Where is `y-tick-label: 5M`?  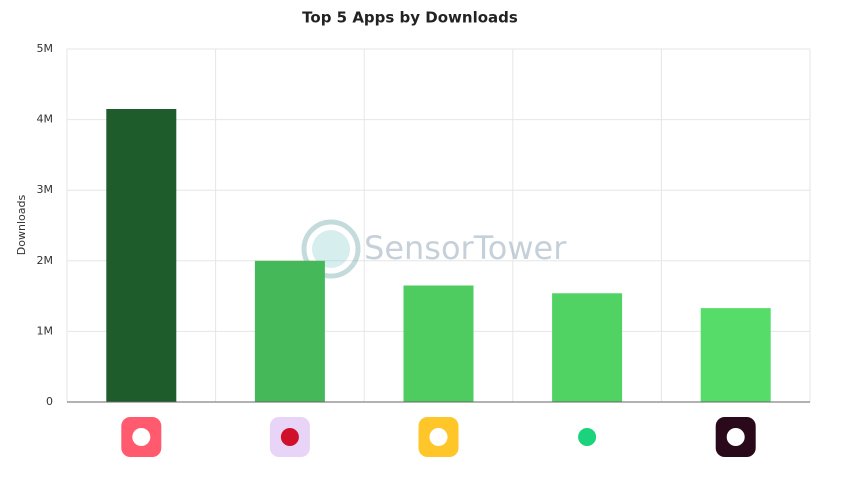
y-tick-label: 5M is located at coordinates (45, 48).